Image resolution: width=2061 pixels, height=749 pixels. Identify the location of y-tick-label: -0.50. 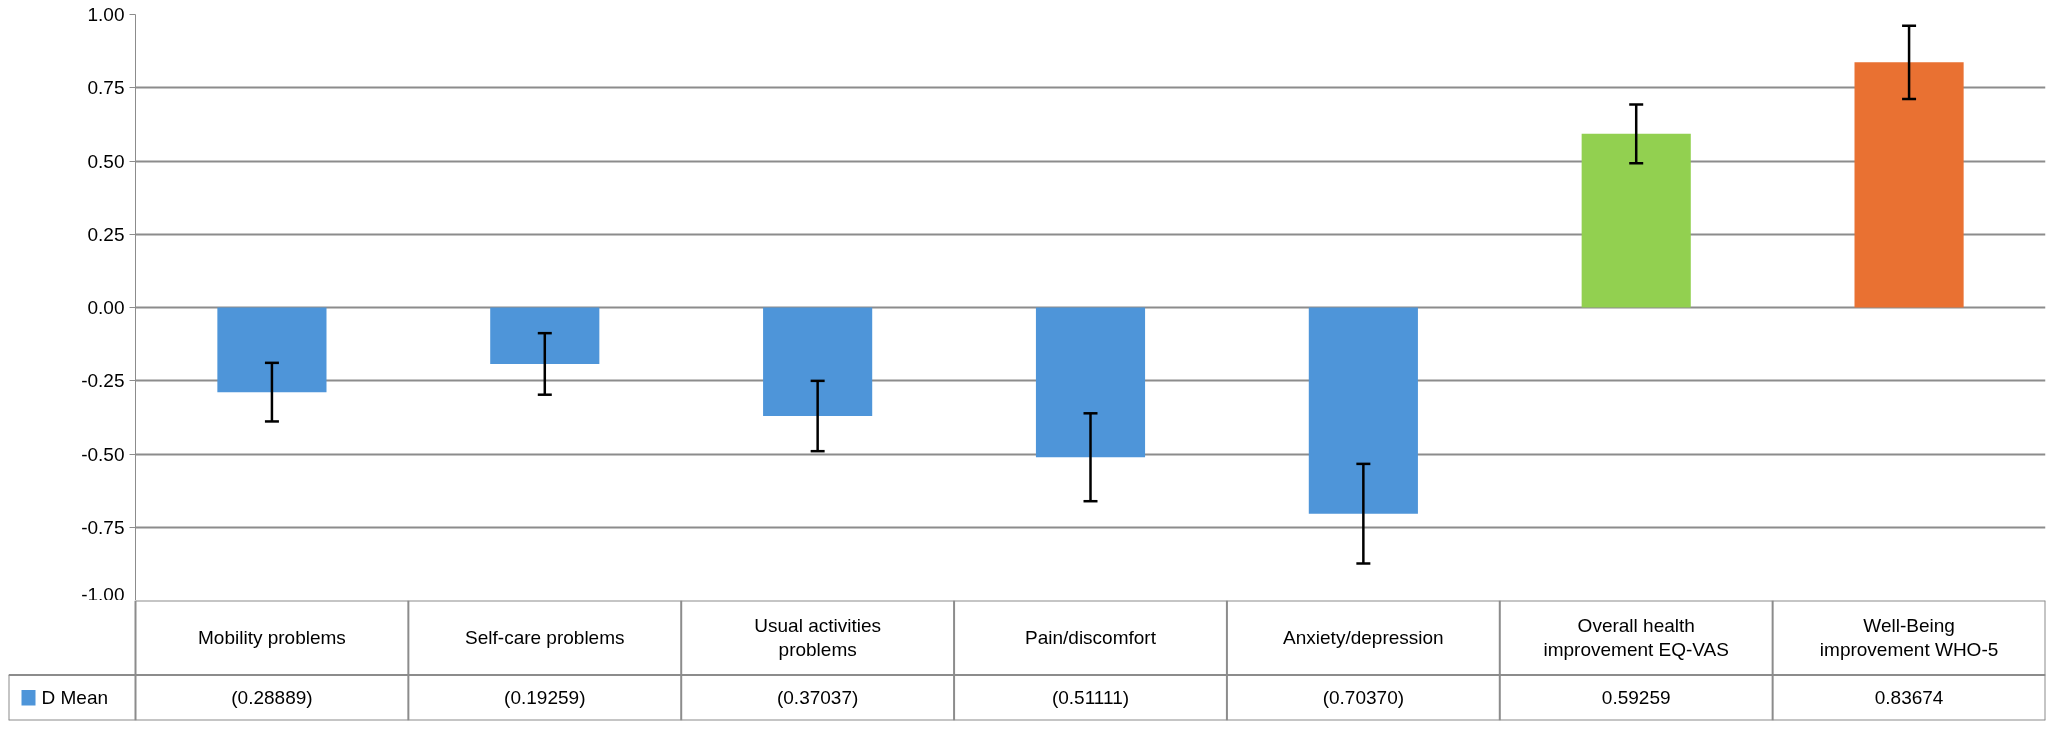
(103, 454).